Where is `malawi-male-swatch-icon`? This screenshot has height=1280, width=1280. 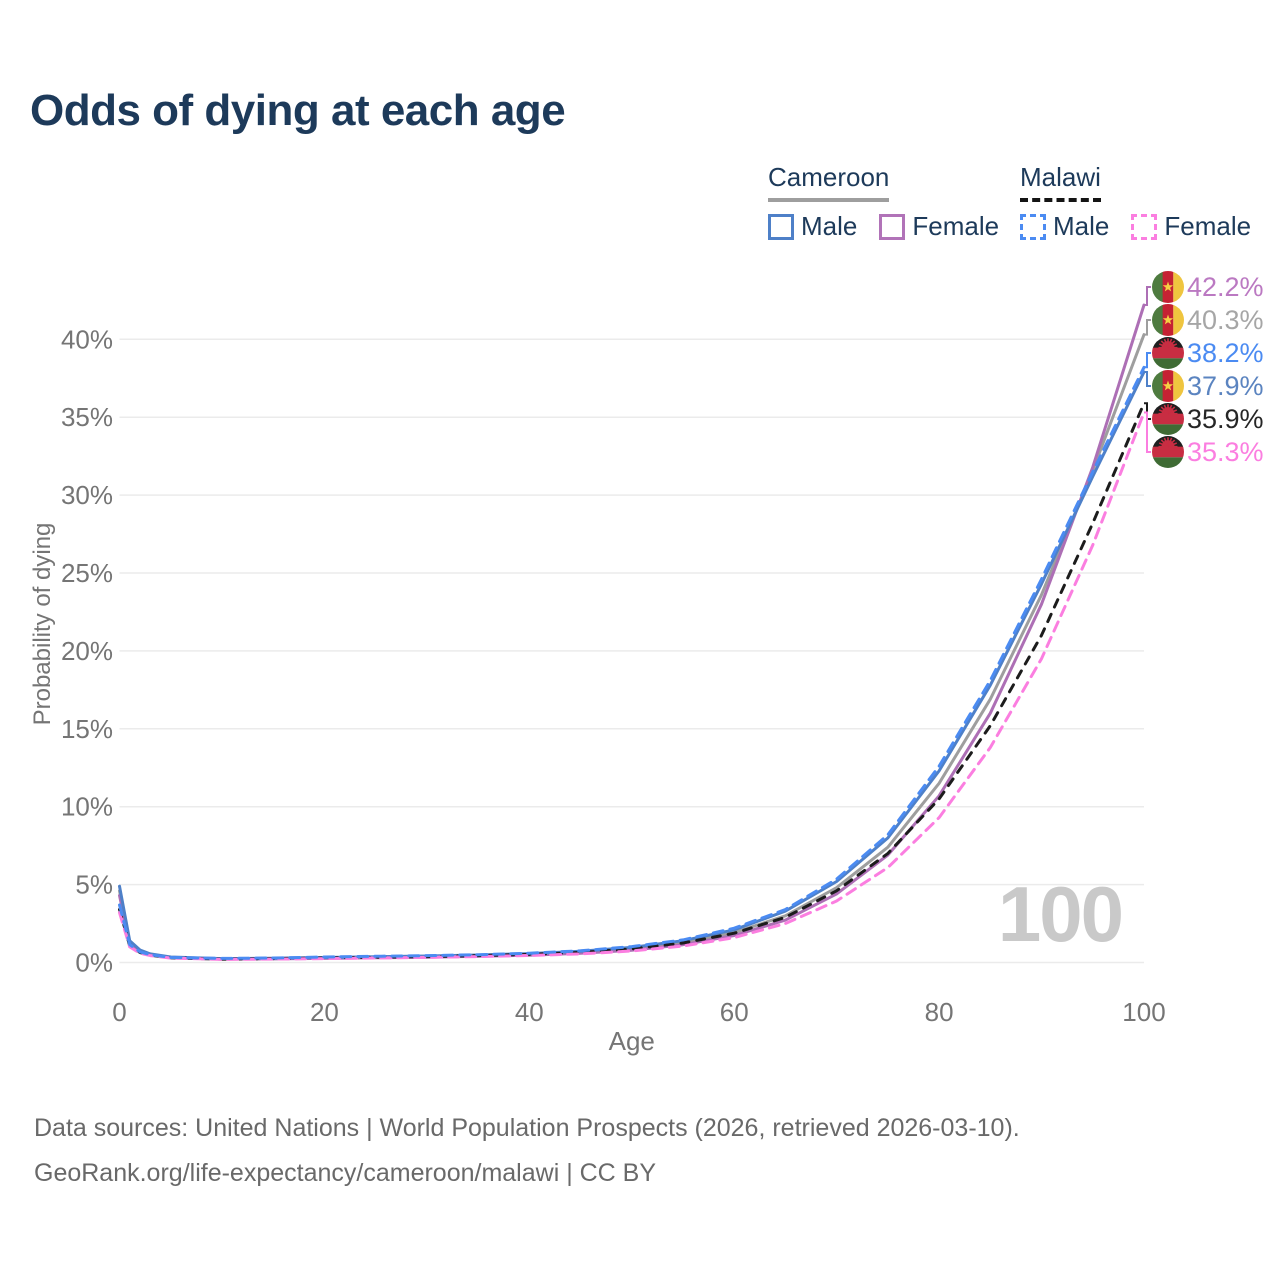
malawi-male-swatch-icon is located at coordinates (1033, 226).